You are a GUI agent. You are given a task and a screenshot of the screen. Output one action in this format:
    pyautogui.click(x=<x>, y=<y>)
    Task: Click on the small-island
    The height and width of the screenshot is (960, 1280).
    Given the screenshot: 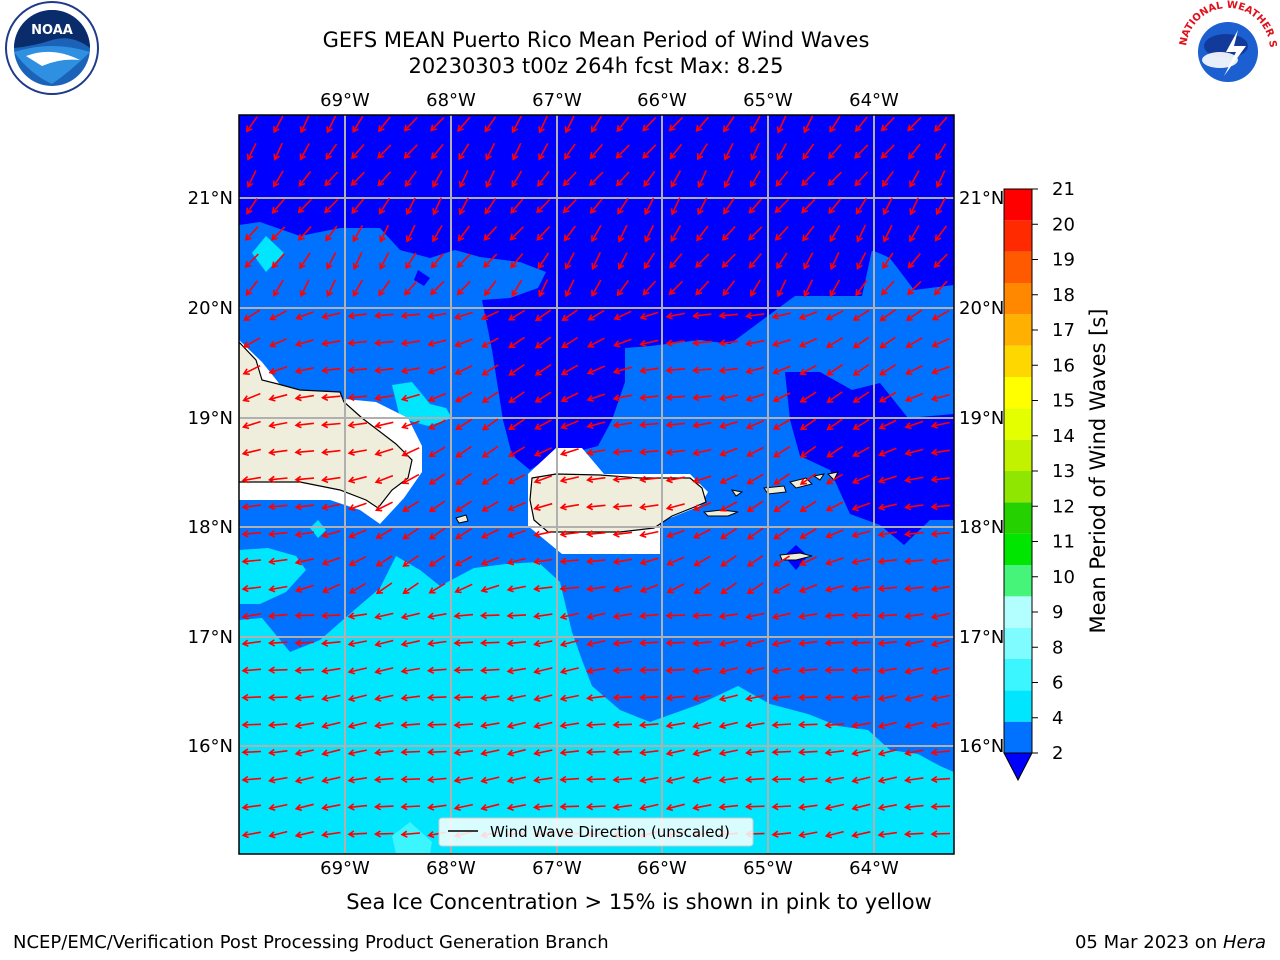 What is the action you would take?
    pyautogui.click(x=775, y=490)
    